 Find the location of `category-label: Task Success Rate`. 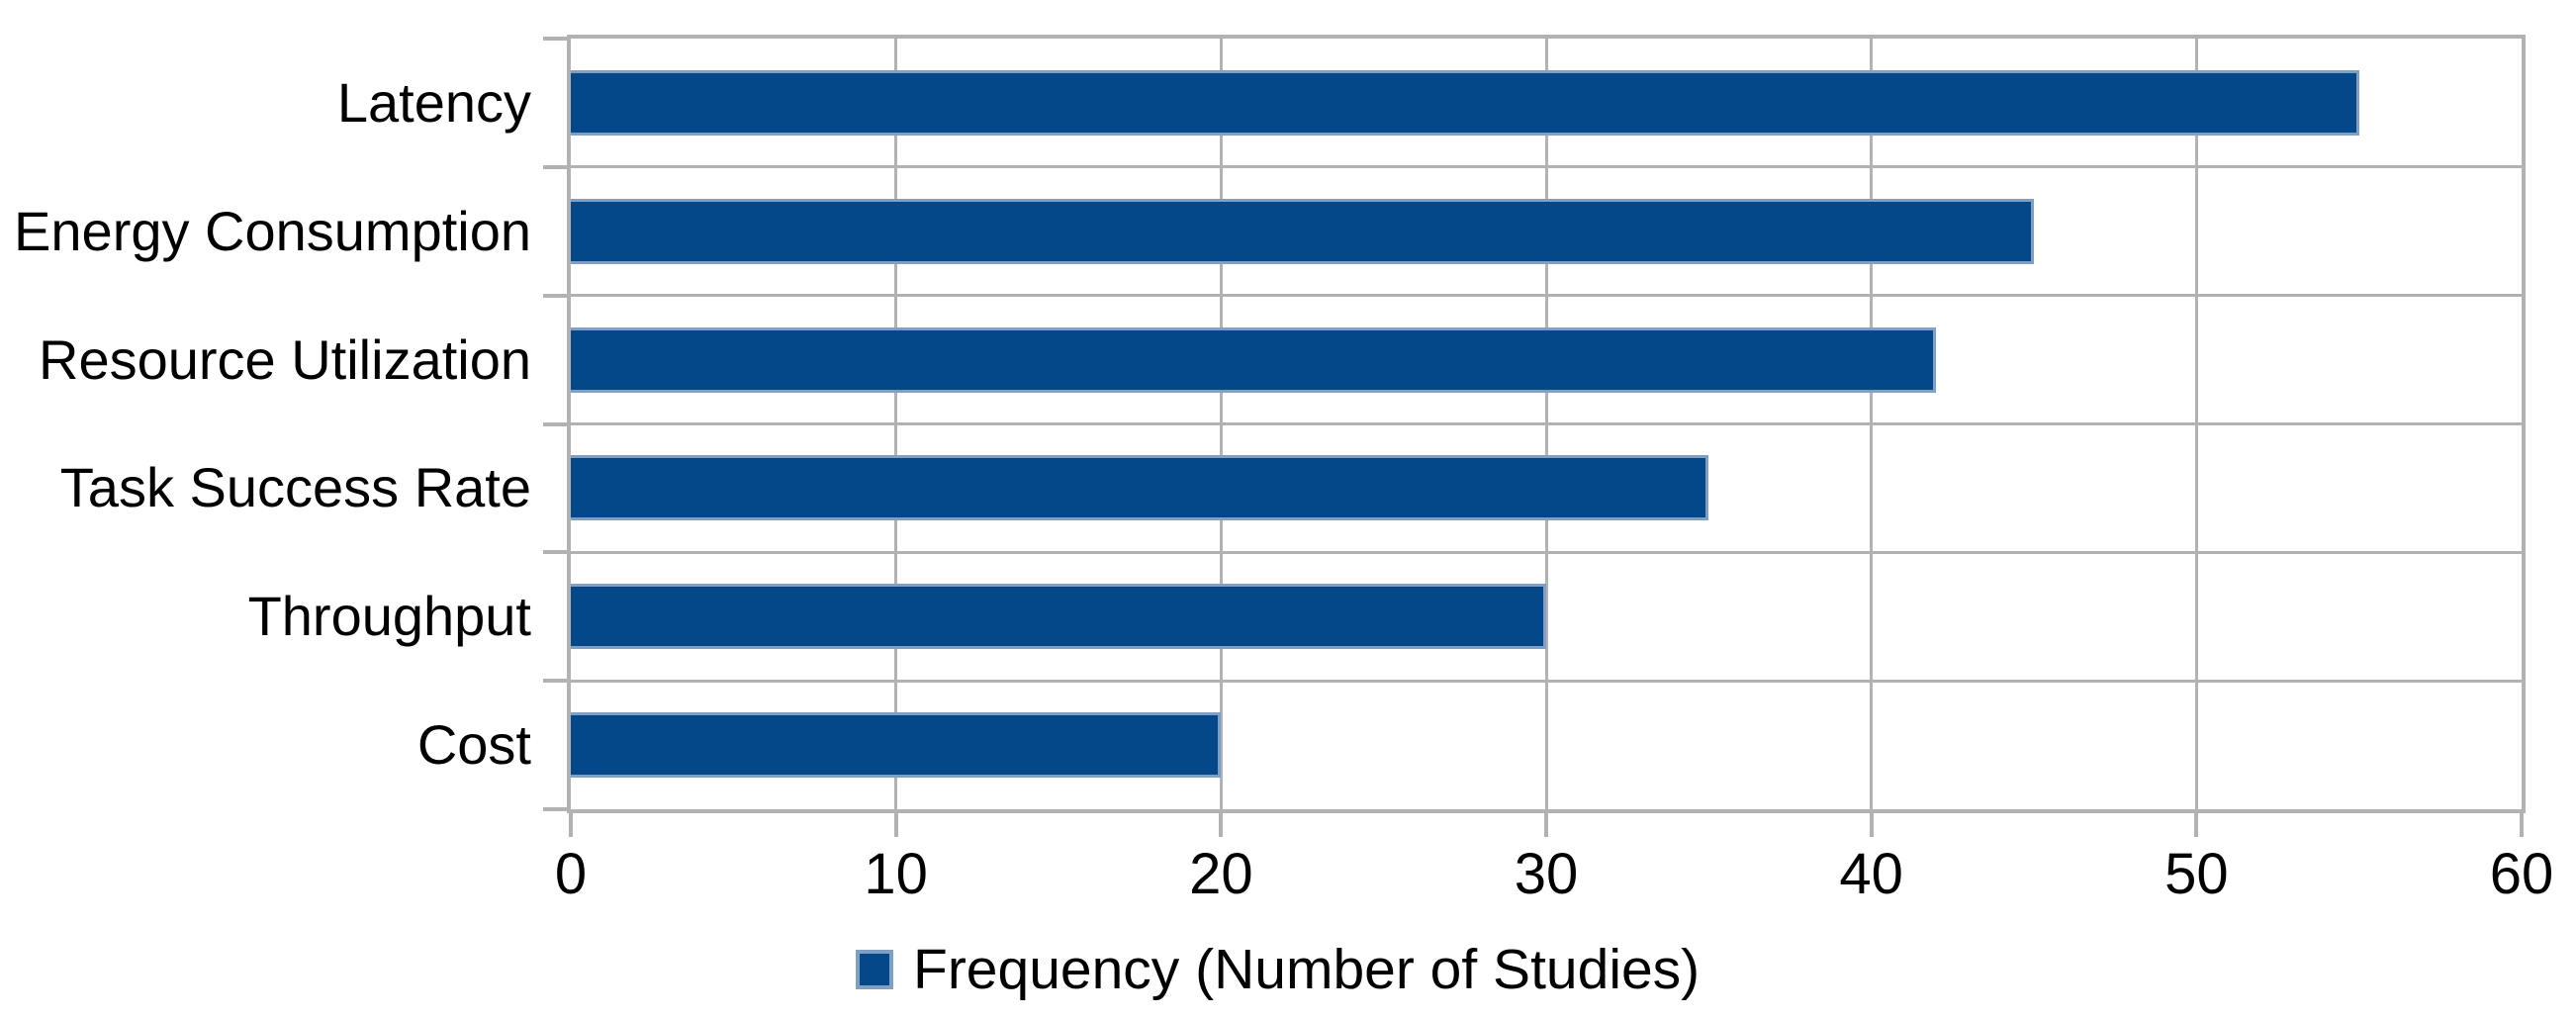

category-label: Task Success Rate is located at coordinates (295, 487).